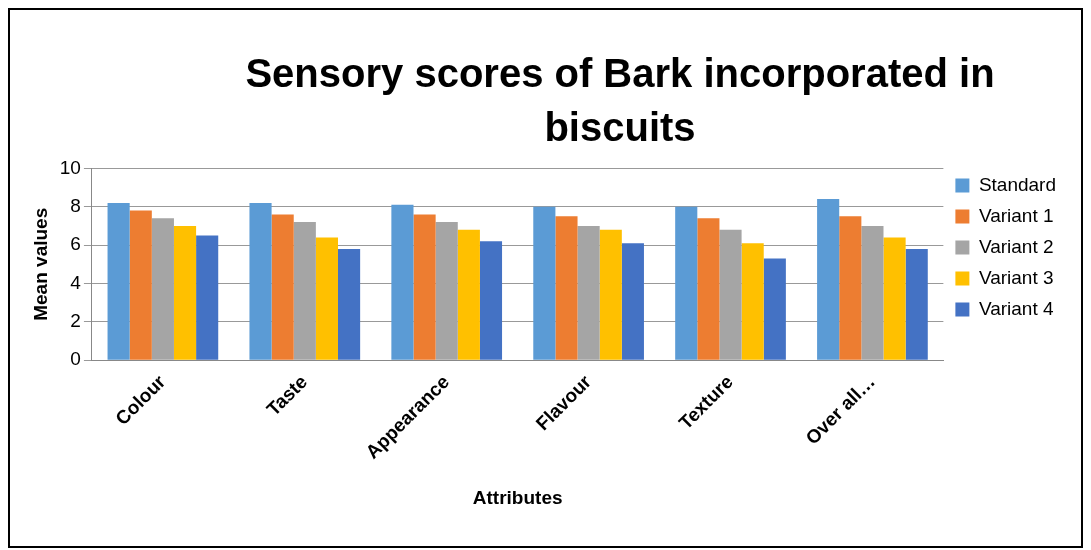 Image resolution: width=1091 pixels, height=550 pixels. Describe the element at coordinates (517, 497) in the screenshot. I see `x-axis-title: Attributes` at that location.